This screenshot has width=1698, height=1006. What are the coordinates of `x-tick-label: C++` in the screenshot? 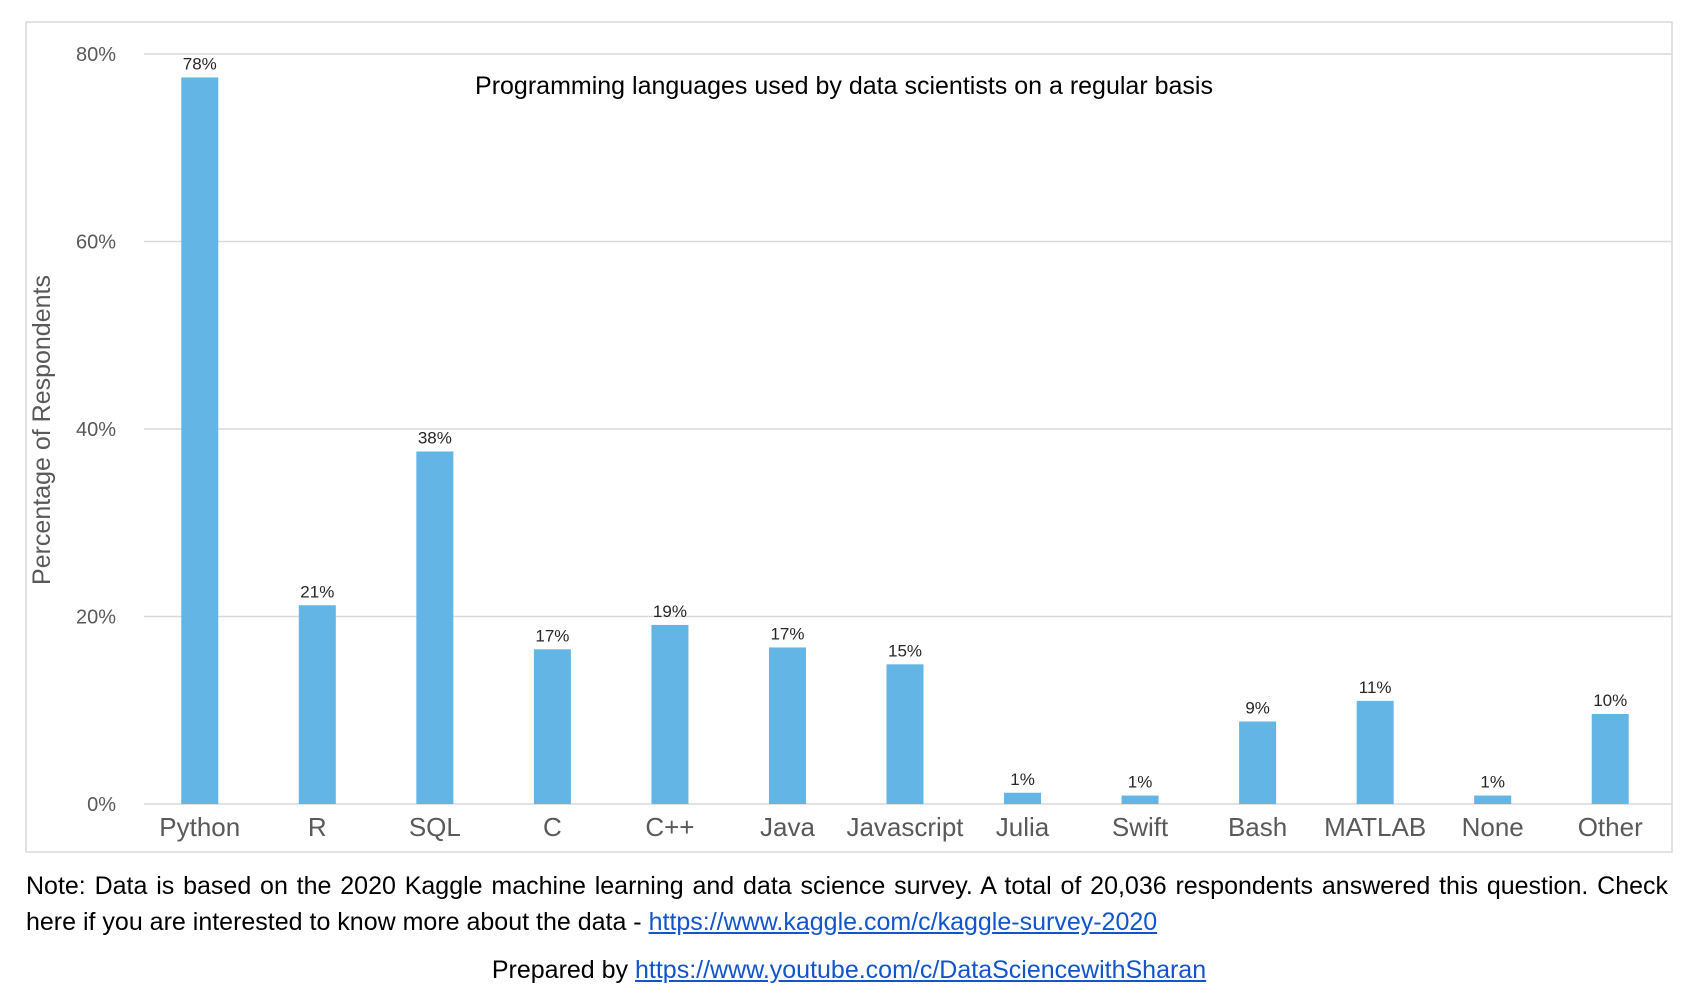 It's located at (669, 827).